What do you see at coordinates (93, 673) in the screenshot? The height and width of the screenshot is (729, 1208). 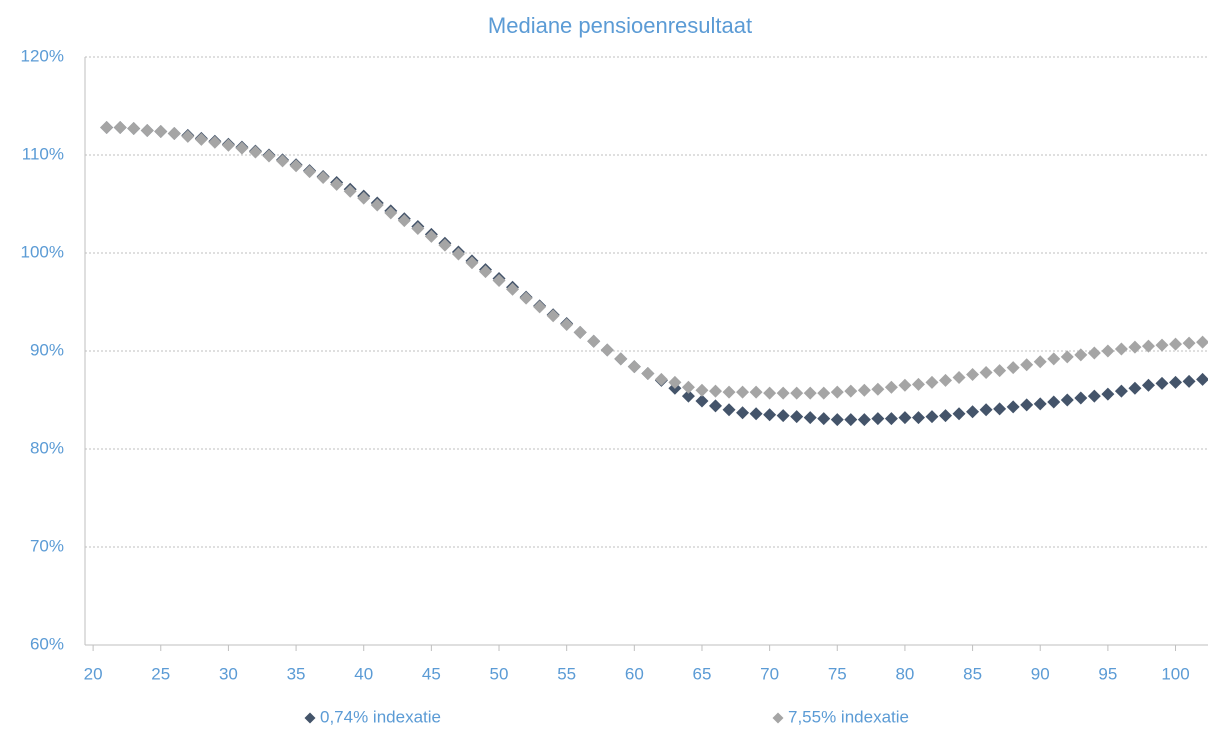 I see `x-tick-label: 20` at bounding box center [93, 673].